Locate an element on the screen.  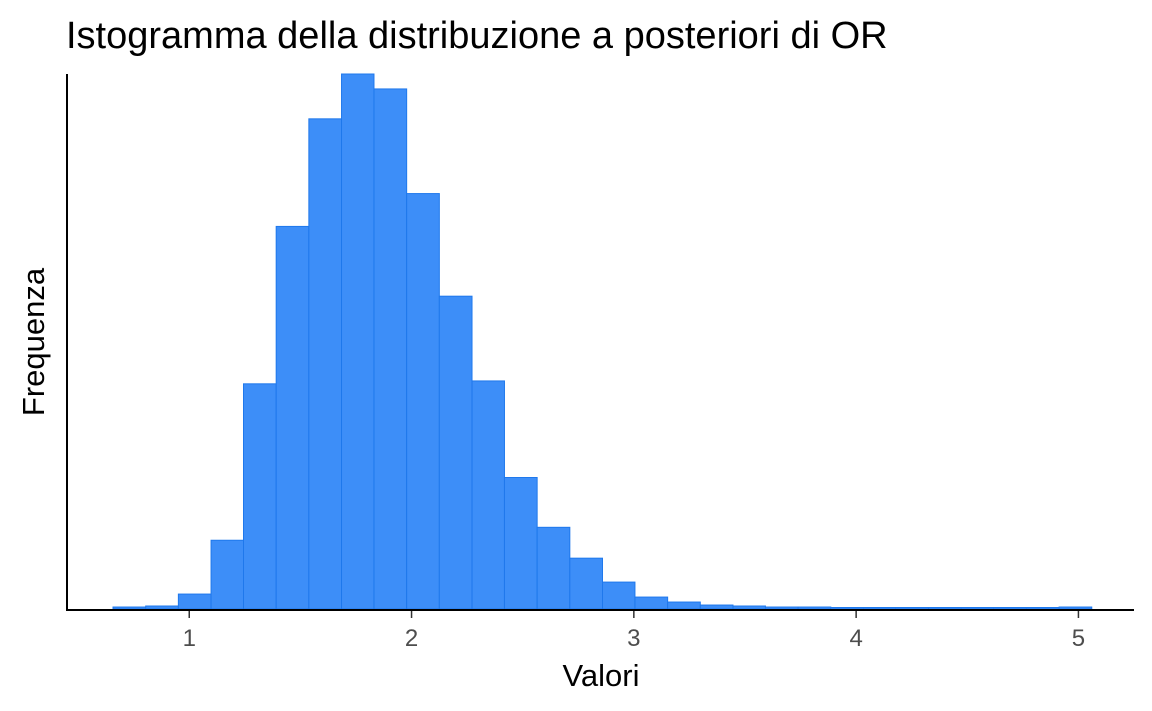
x-axis-title: Valori is located at coordinates (601, 675).